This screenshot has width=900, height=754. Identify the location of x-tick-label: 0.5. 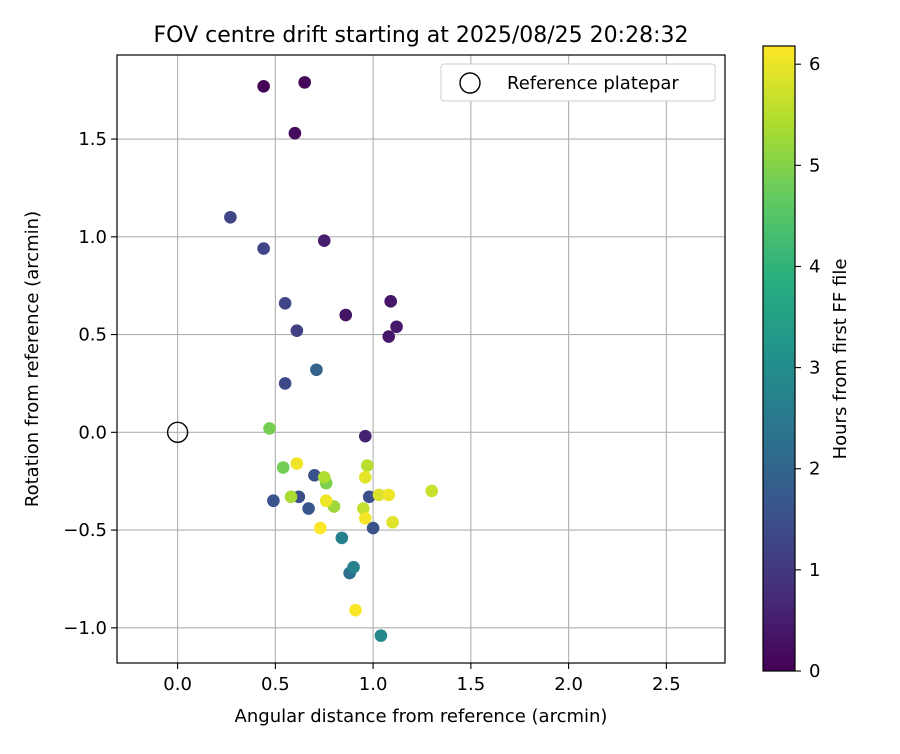
(275, 684).